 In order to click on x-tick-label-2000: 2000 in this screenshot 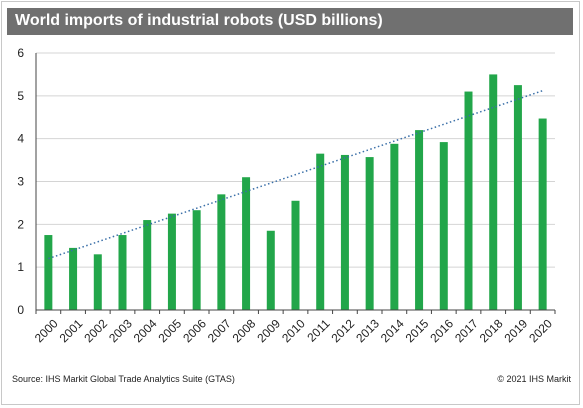, I will do `click(46, 330)`.